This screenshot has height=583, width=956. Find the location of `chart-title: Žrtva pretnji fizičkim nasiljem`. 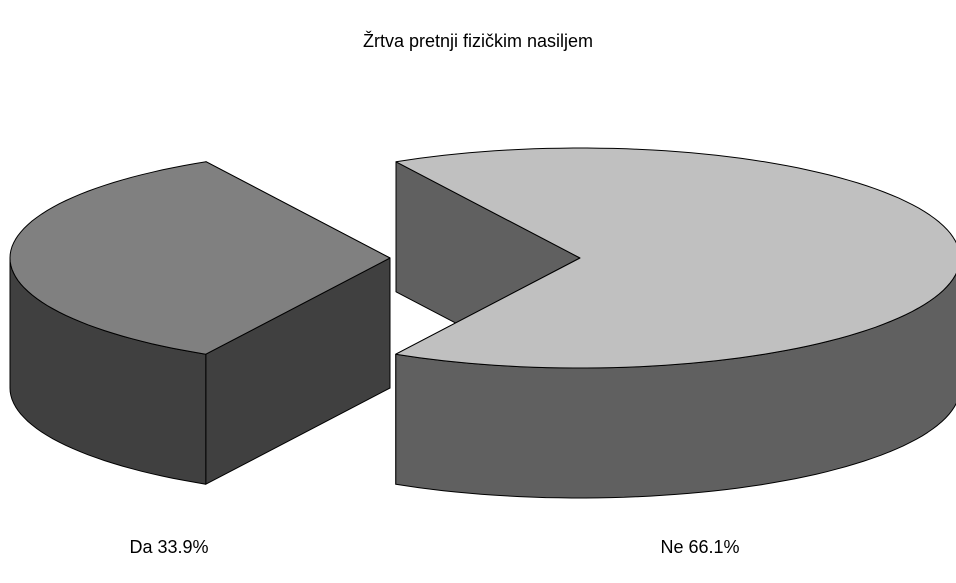

chart-title: Žrtva pretnji fizičkim nasiljem is located at coordinates (478, 41).